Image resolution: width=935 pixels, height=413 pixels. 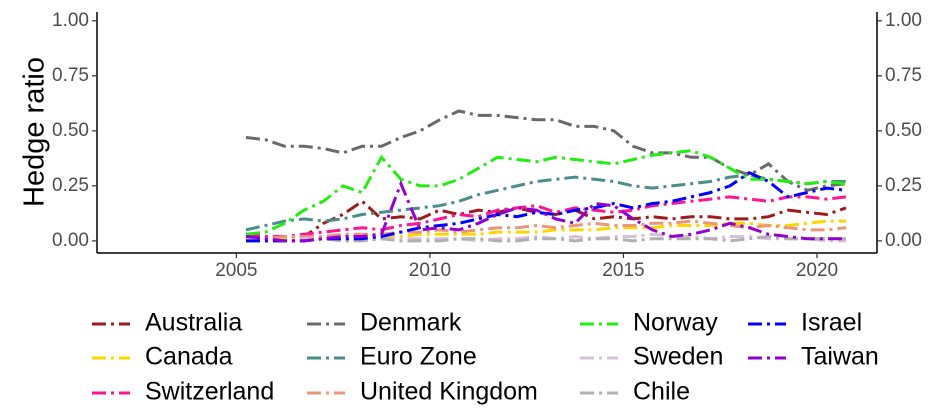 What do you see at coordinates (430, 270) in the screenshot?
I see `x-tick-label: 2010` at bounding box center [430, 270].